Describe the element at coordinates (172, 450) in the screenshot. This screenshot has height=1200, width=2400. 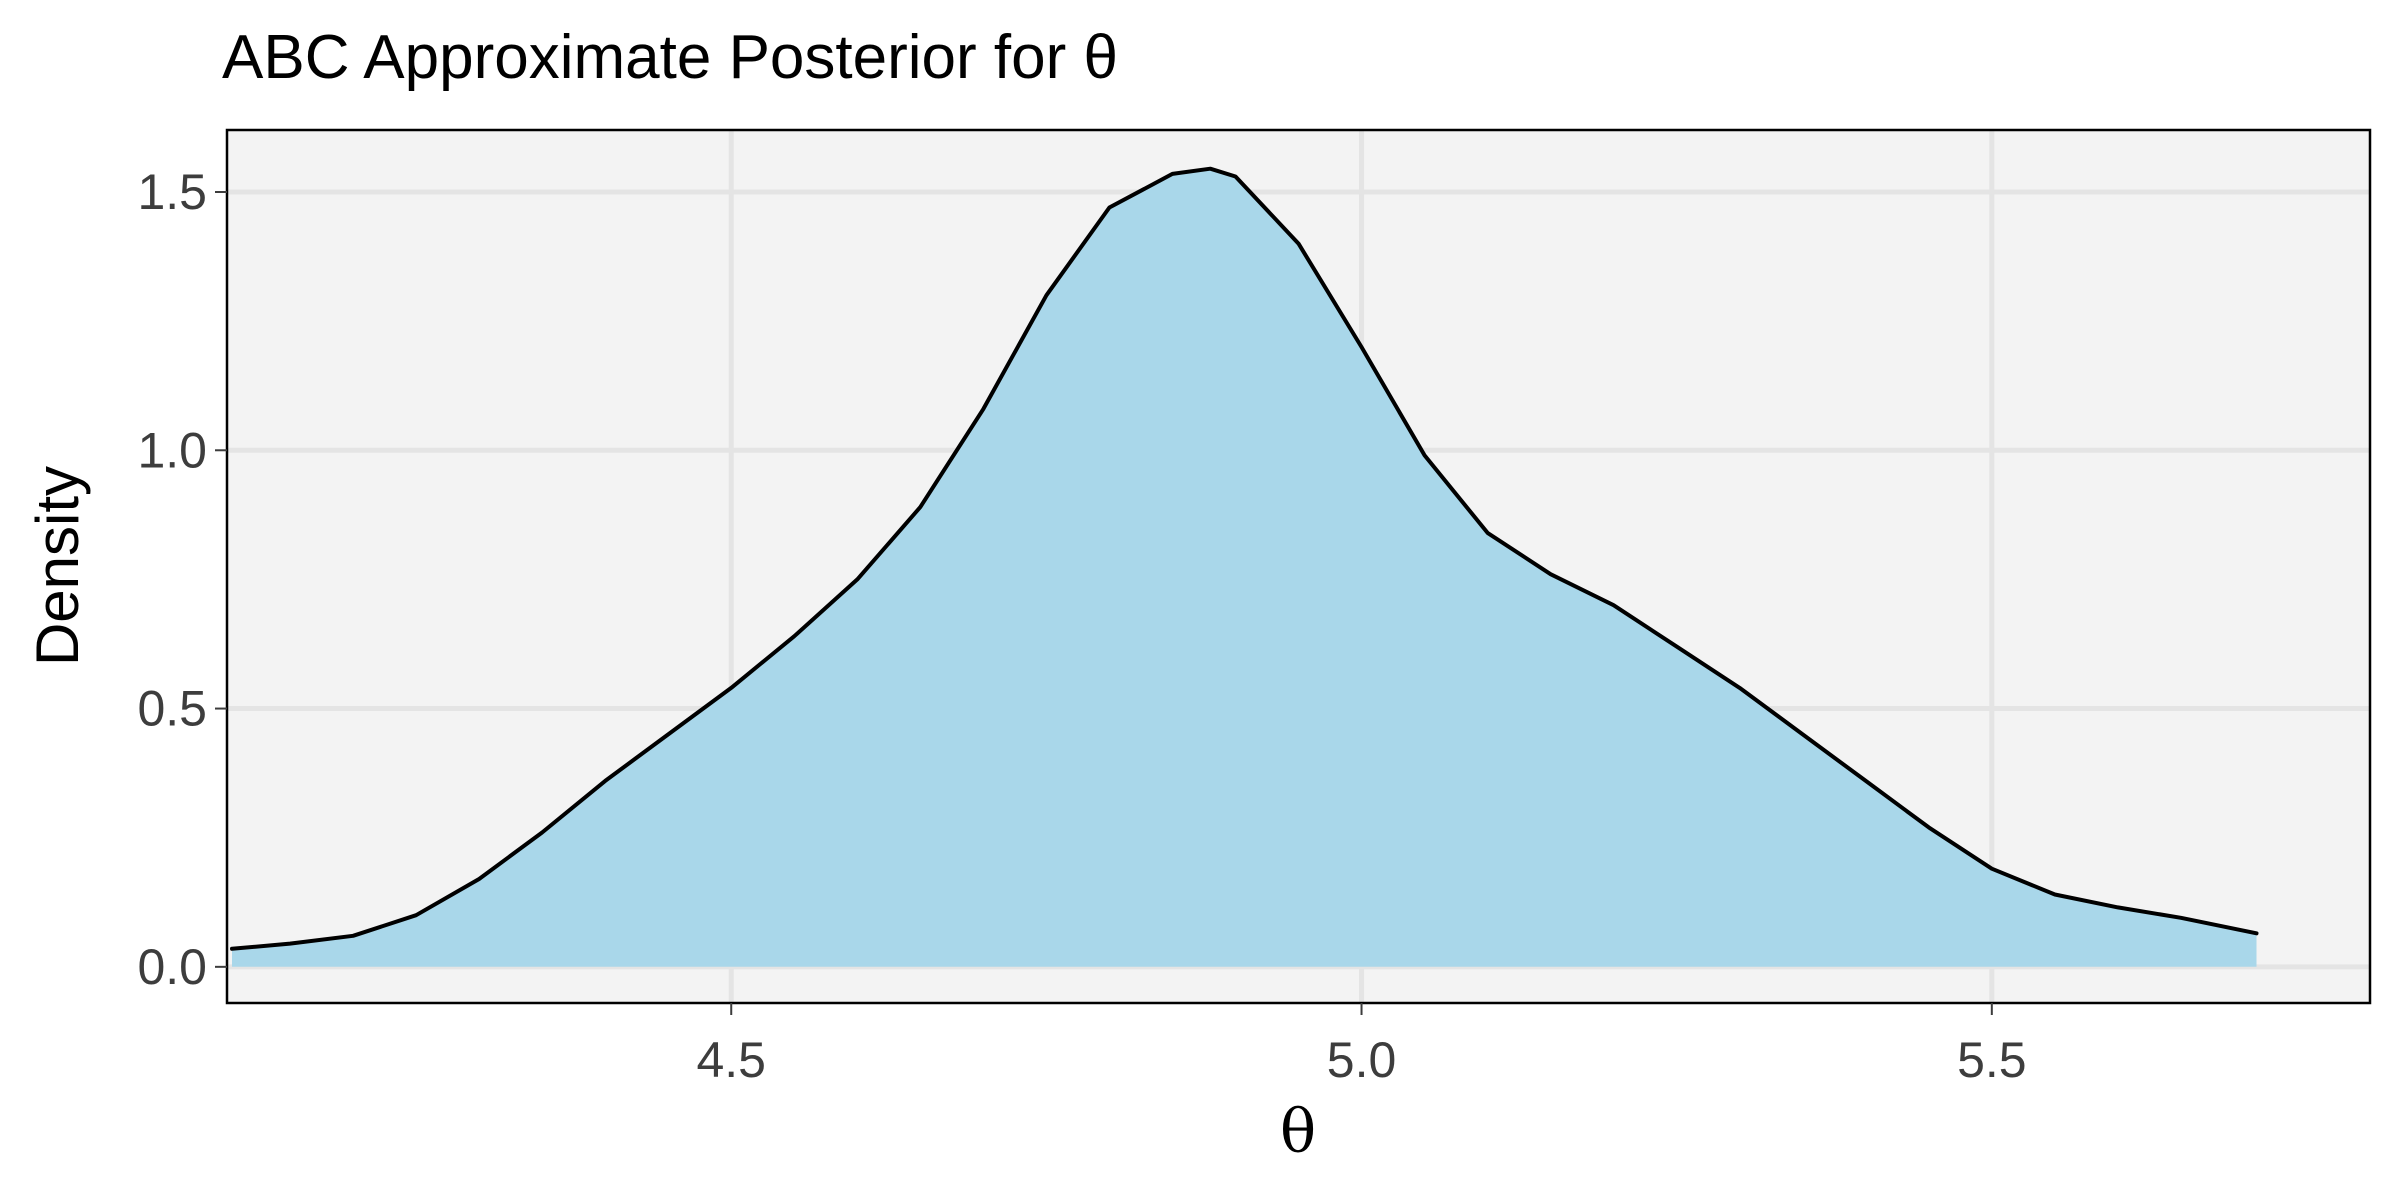
I see `y-tick-label: 1.0` at that location.